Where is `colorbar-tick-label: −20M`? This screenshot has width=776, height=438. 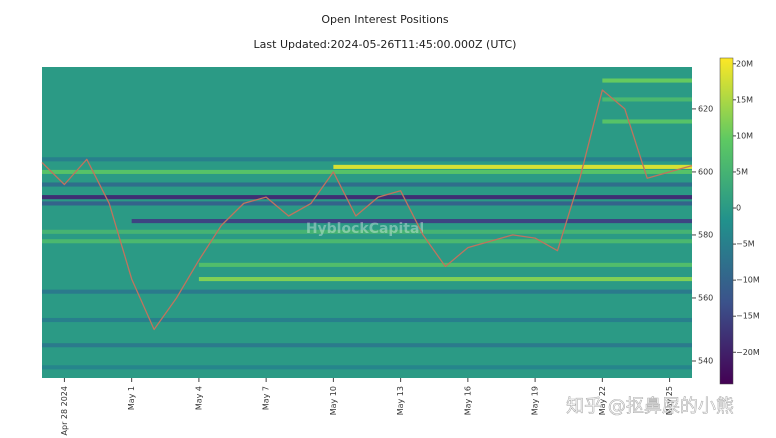
colorbar-tick-label: −20M is located at coordinates (748, 352).